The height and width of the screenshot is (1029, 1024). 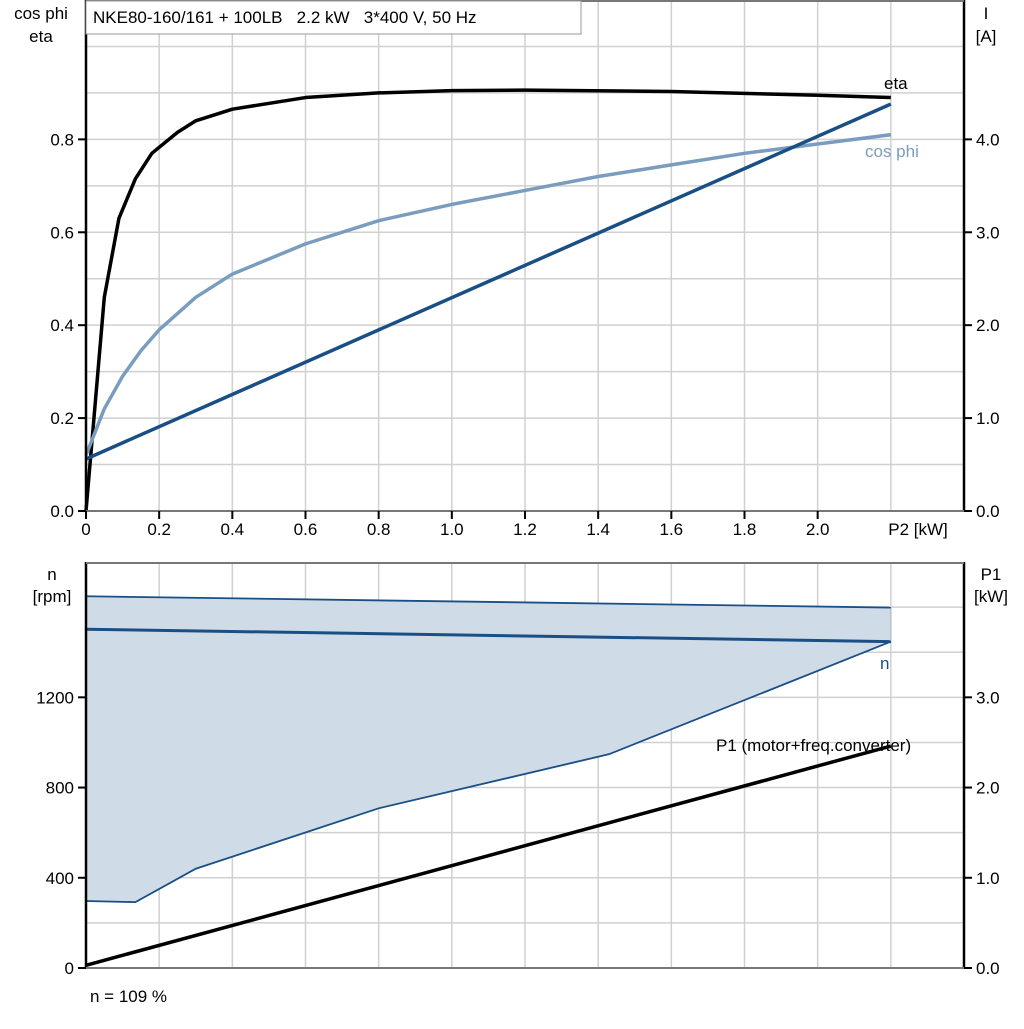 I want to click on x-tick-label: 0, so click(x=85, y=529).